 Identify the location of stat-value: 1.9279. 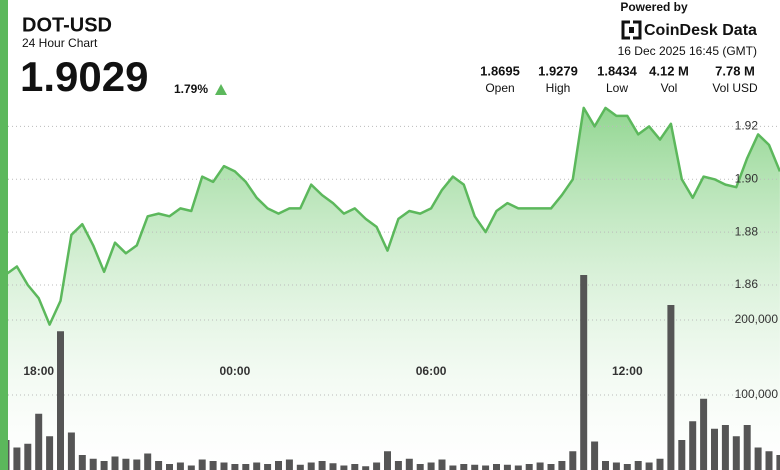
(558, 70).